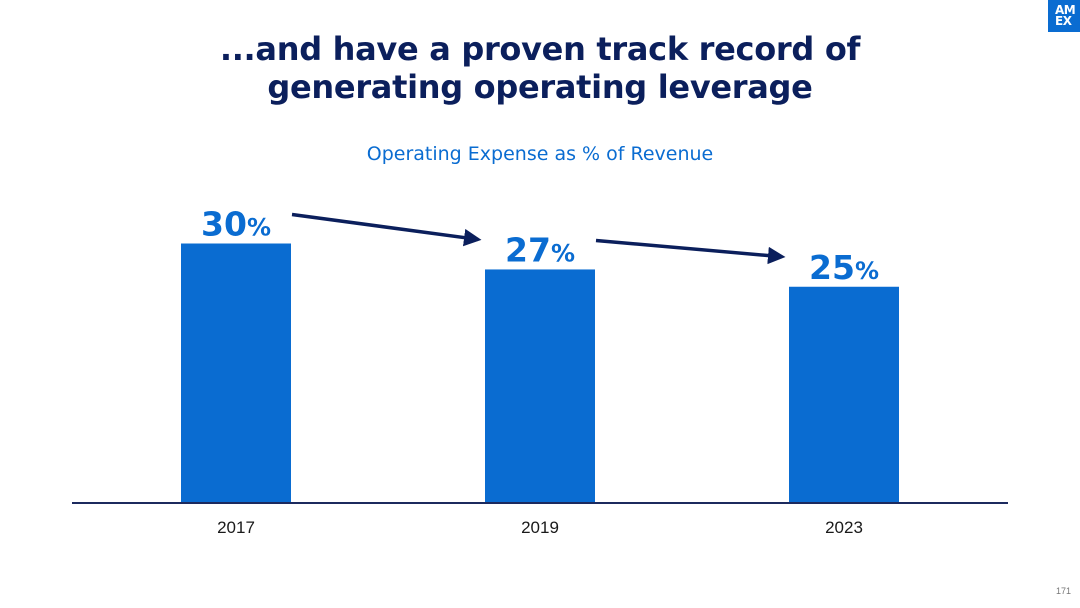 This screenshot has height=608, width=1080. I want to click on x-tick-label-2019: 2019, so click(540, 527).